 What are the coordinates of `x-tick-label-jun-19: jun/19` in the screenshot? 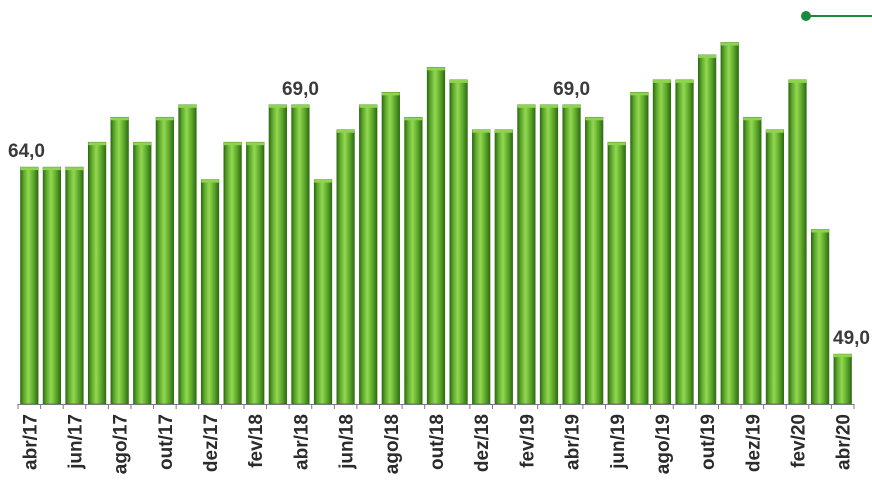 It's located at (618, 442).